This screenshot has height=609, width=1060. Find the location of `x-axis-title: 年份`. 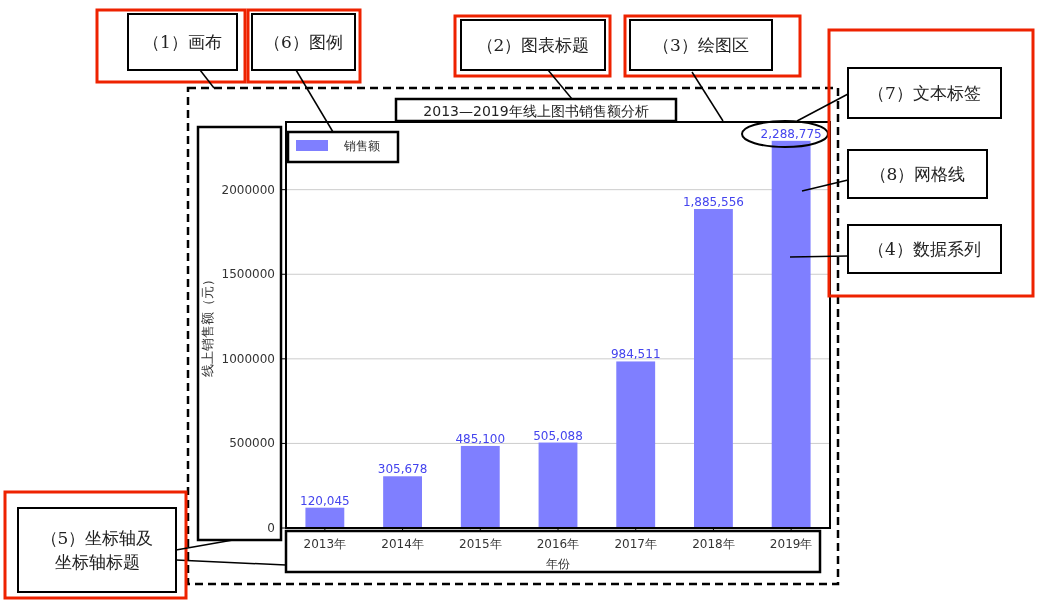

x-axis-title: 年份 is located at coordinates (558, 564).